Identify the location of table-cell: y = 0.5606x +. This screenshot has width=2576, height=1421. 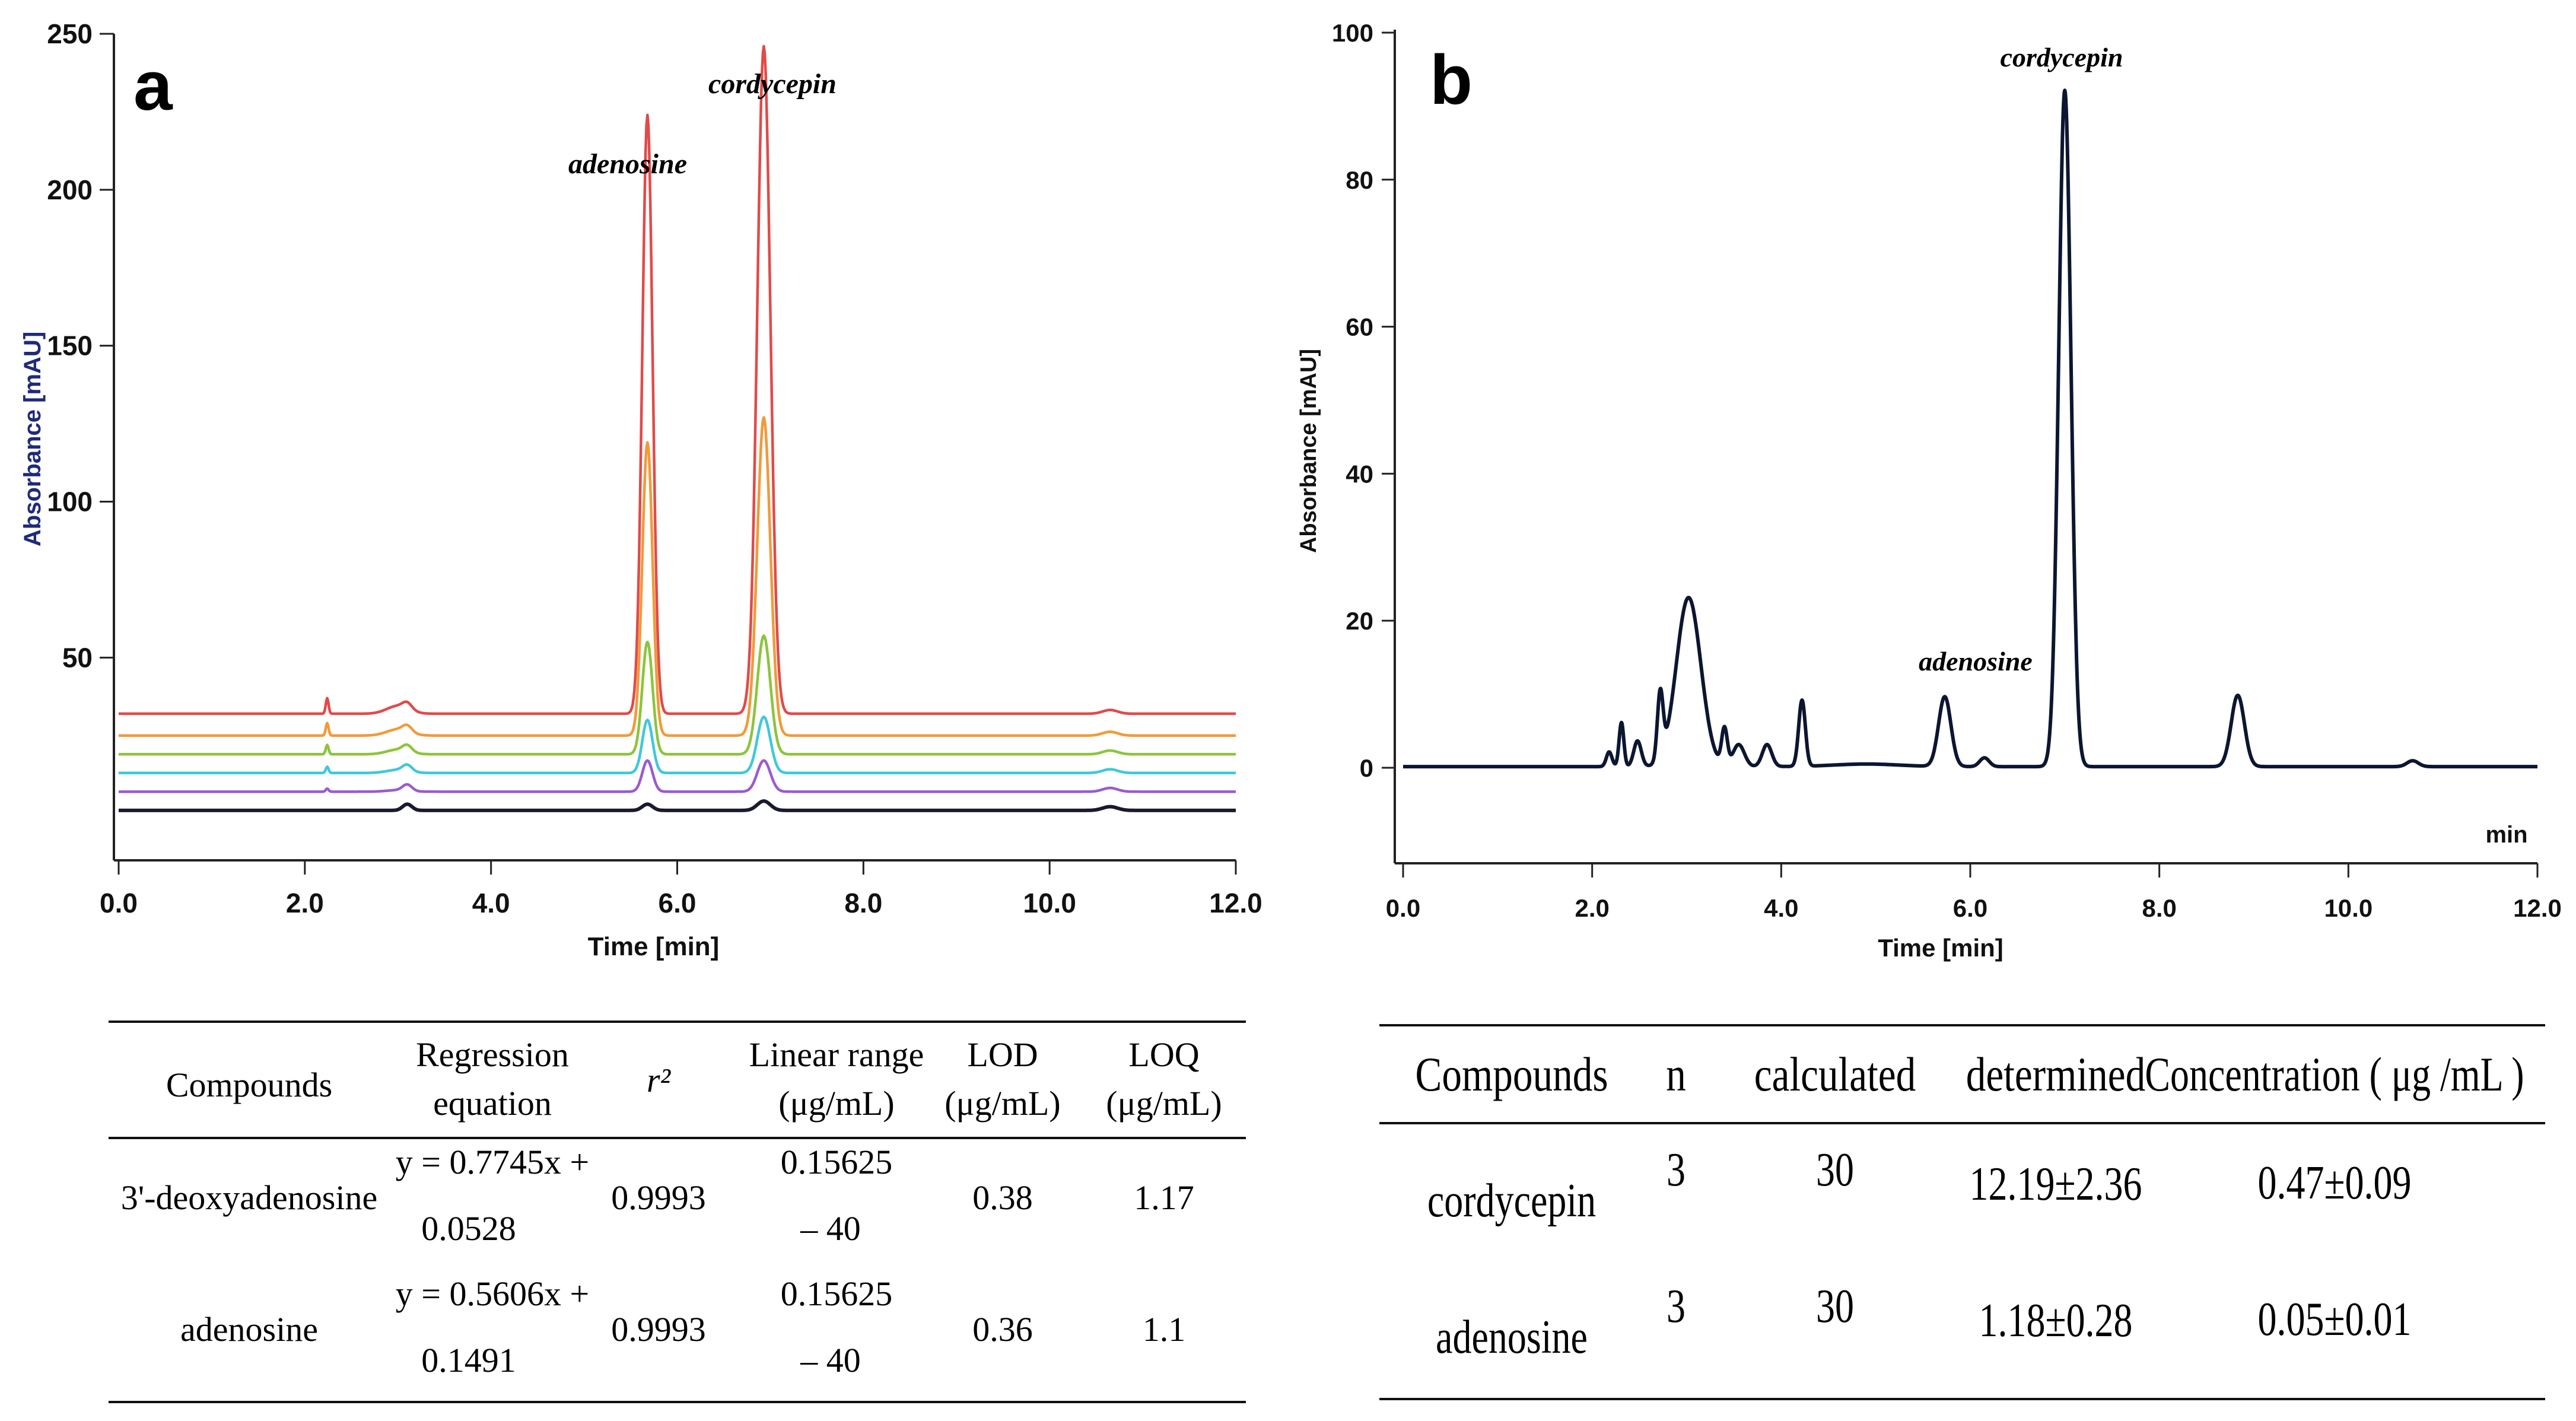
(492, 1294).